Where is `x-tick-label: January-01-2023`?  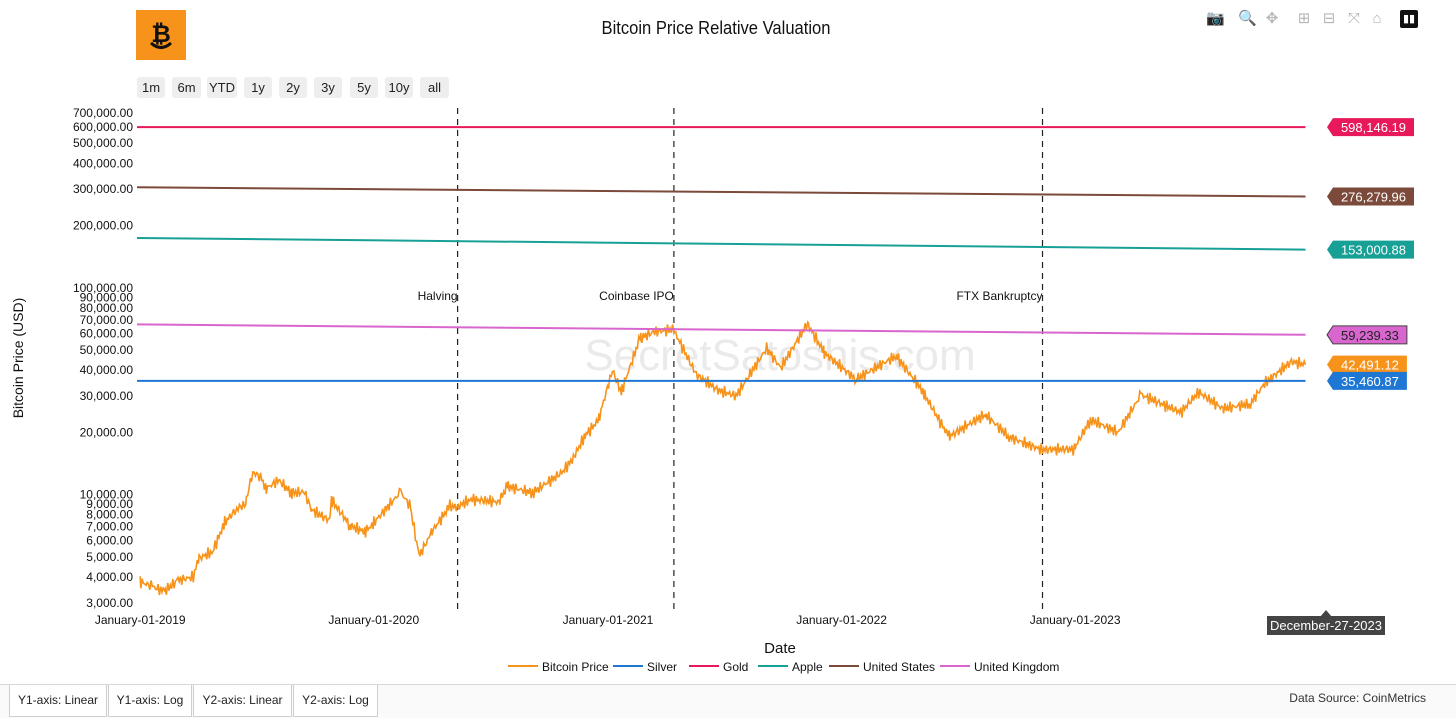 x-tick-label: January-01-2023 is located at coordinates (1075, 620).